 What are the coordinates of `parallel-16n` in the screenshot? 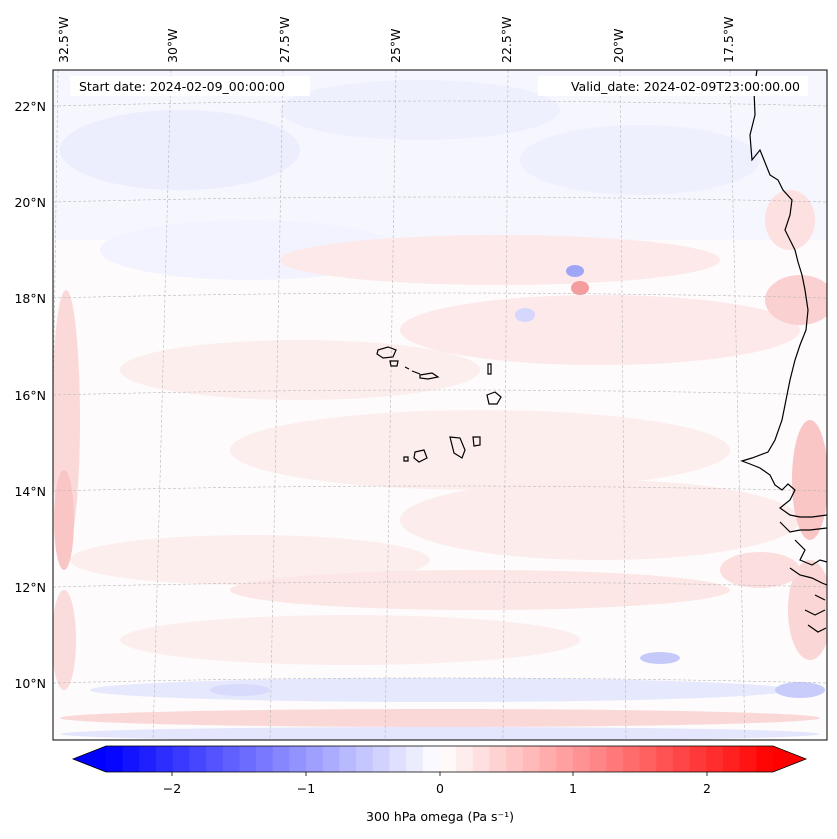 It's located at (440, 392).